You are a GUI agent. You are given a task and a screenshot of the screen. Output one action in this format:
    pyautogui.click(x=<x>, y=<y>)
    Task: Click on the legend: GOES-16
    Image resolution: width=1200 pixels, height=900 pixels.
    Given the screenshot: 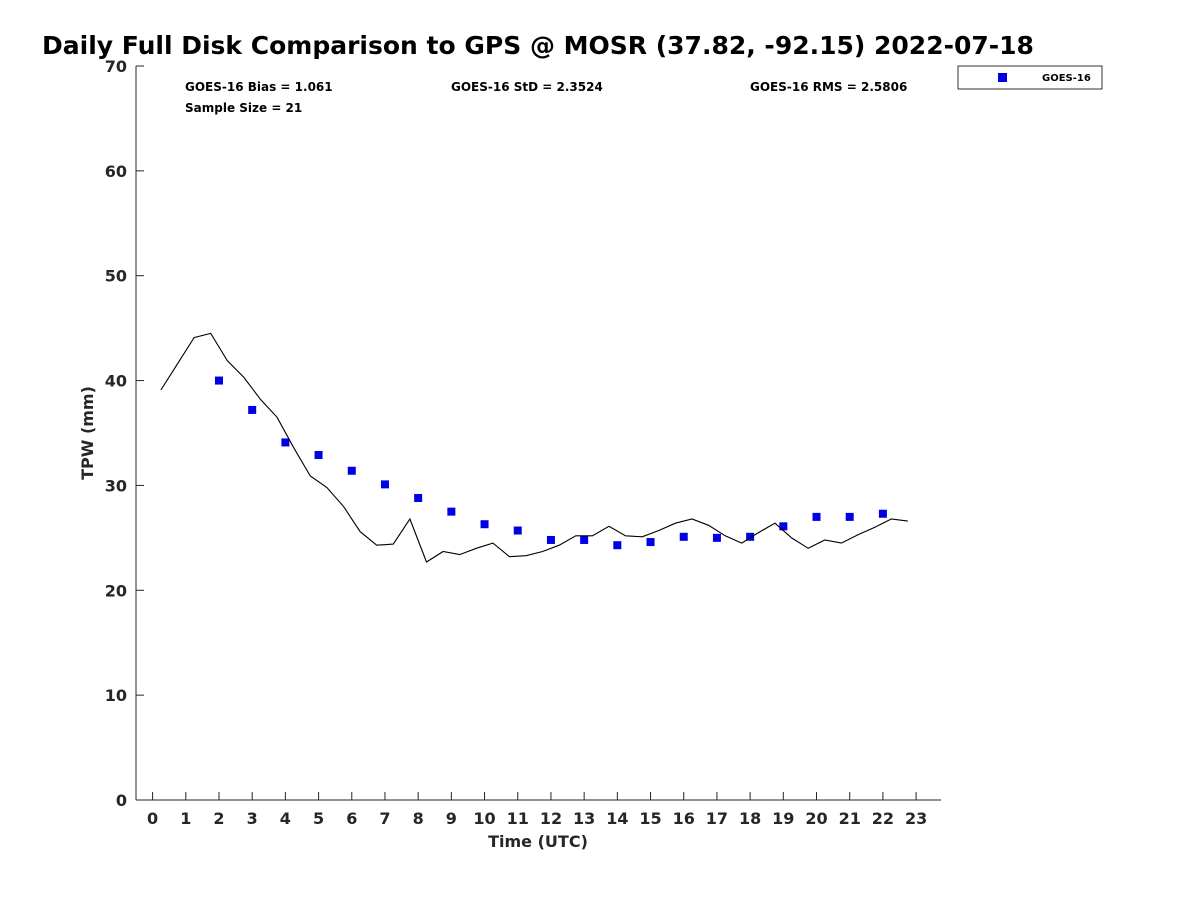 What is the action you would take?
    pyautogui.click(x=1030, y=77)
    